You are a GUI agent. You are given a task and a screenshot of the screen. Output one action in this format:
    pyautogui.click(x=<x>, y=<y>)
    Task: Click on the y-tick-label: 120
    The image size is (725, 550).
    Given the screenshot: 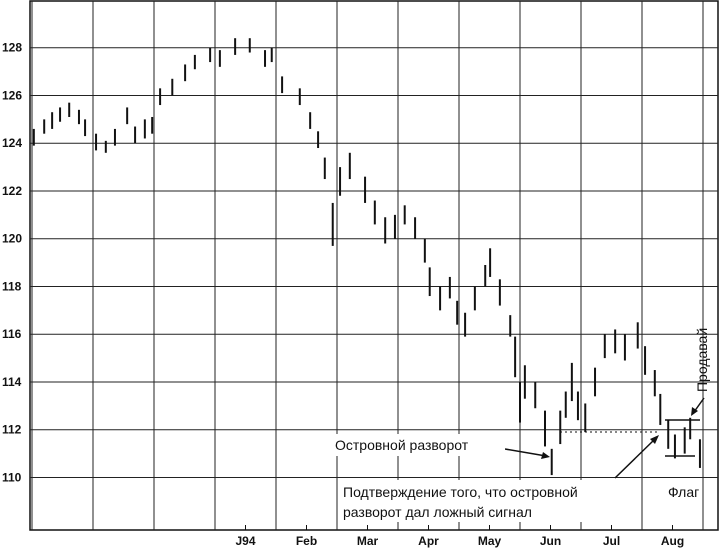 What is the action you would take?
    pyautogui.click(x=12, y=239)
    